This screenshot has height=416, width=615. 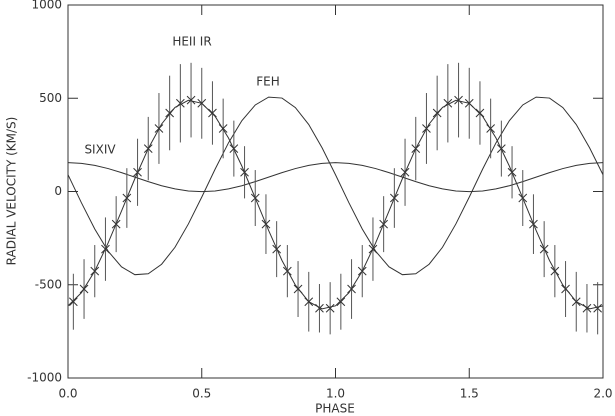 I want to click on series-label: FEH, so click(x=268, y=82).